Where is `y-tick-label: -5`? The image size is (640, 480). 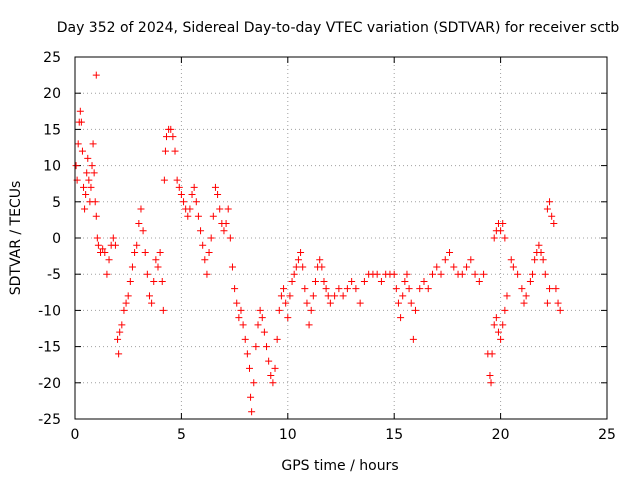 y-tick-label: -5 is located at coordinates (54, 275).